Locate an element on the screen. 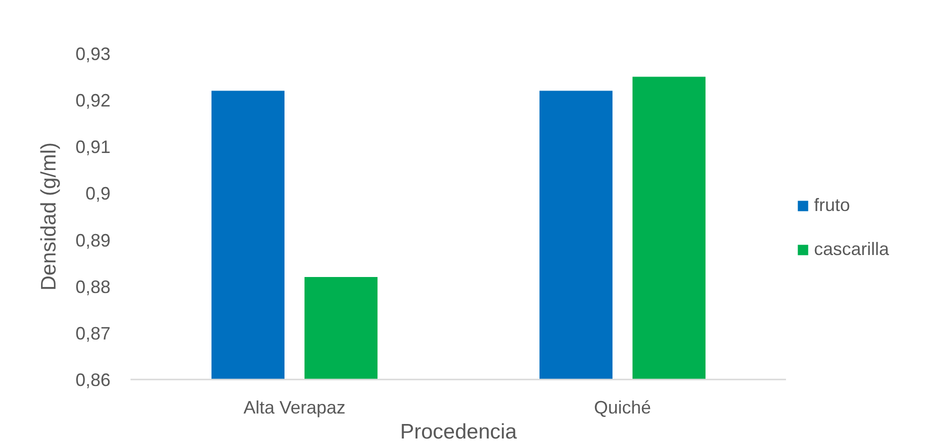 The height and width of the screenshot is (446, 947). legend-label: fruto is located at coordinates (832, 205).